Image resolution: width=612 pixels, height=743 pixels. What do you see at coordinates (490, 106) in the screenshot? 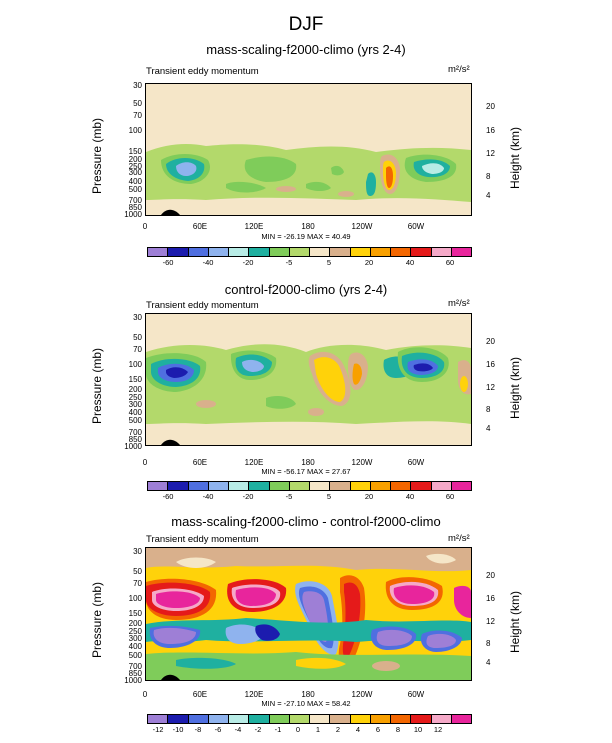
I see `p1-ytick-right: 20` at bounding box center [490, 106].